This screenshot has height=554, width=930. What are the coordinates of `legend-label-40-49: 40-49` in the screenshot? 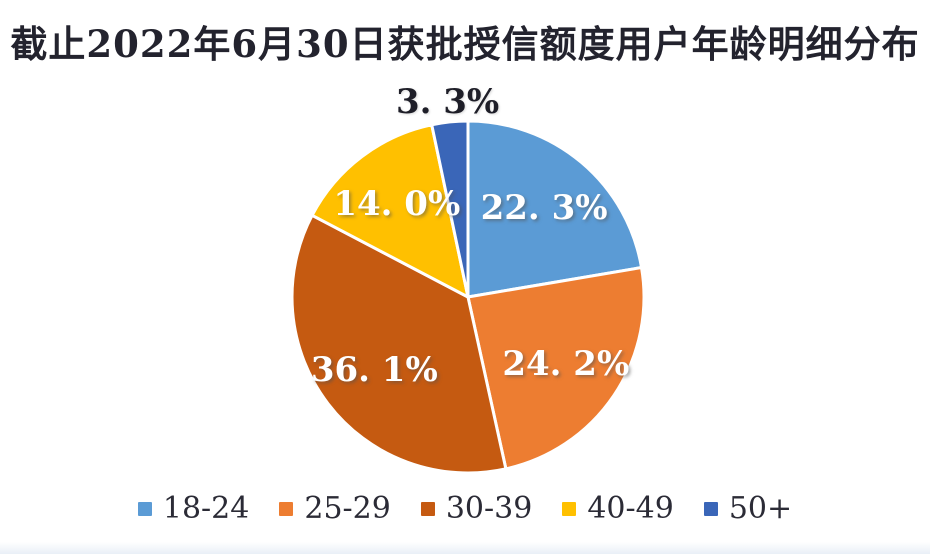 It's located at (630, 508).